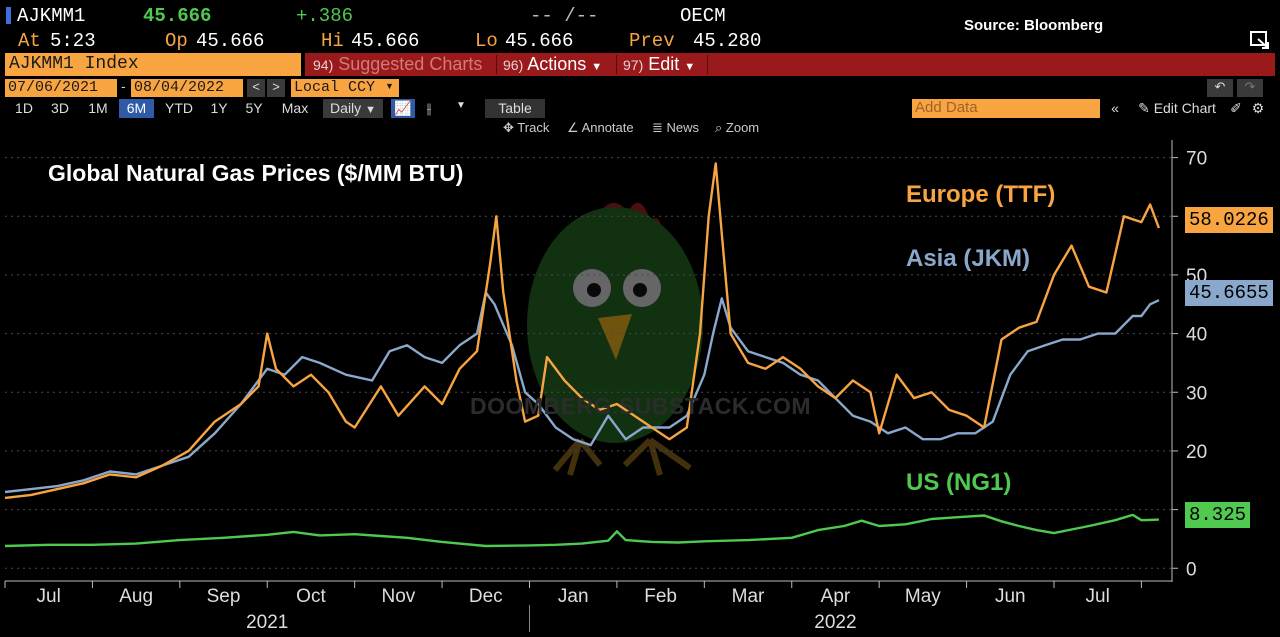  Describe the element at coordinates (539, 41) in the screenshot. I see `low-value: 45.666` at that location.